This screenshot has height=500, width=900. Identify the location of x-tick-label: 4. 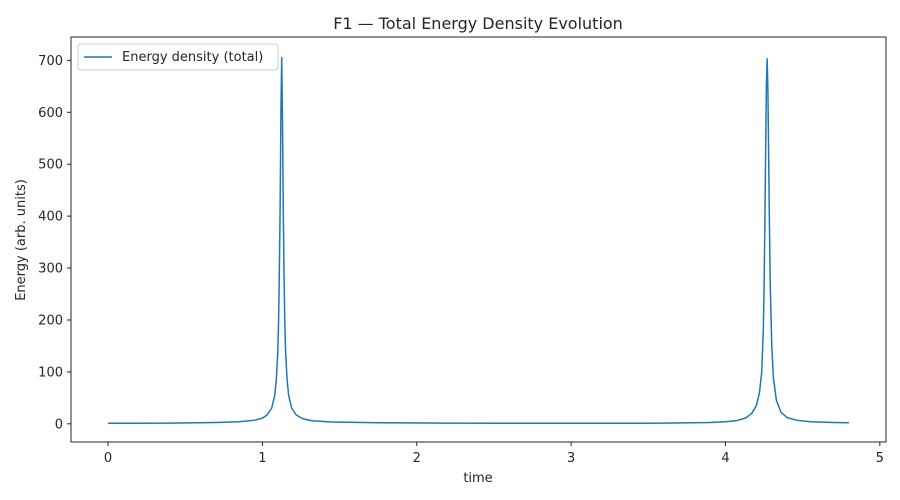
(725, 458).